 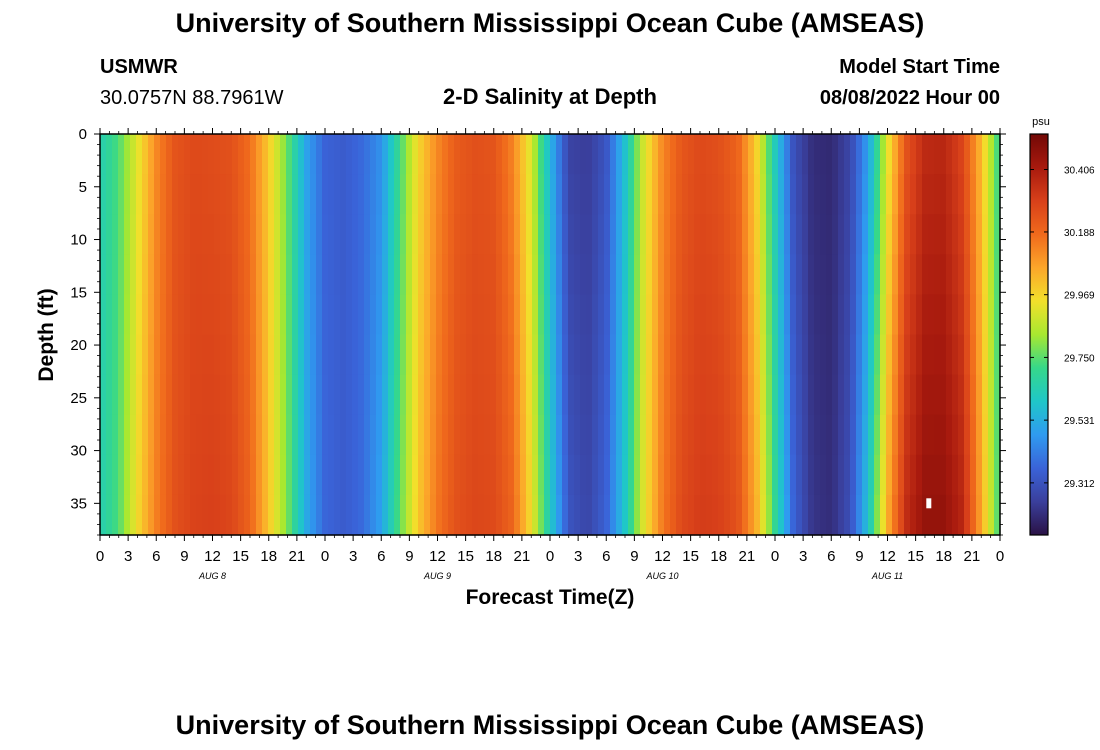 What do you see at coordinates (929, 503) in the screenshot?
I see `heatmap-annotations` at bounding box center [929, 503].